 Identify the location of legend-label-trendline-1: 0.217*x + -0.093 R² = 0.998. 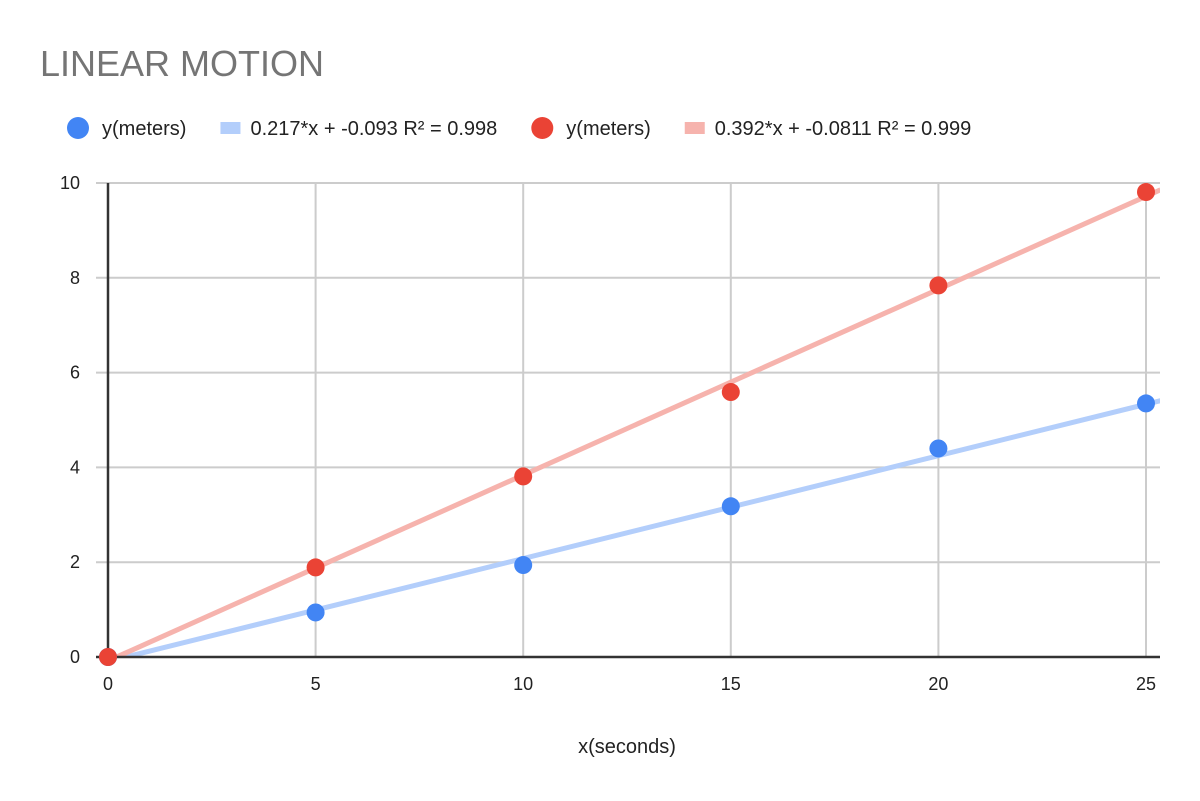
(373, 129).